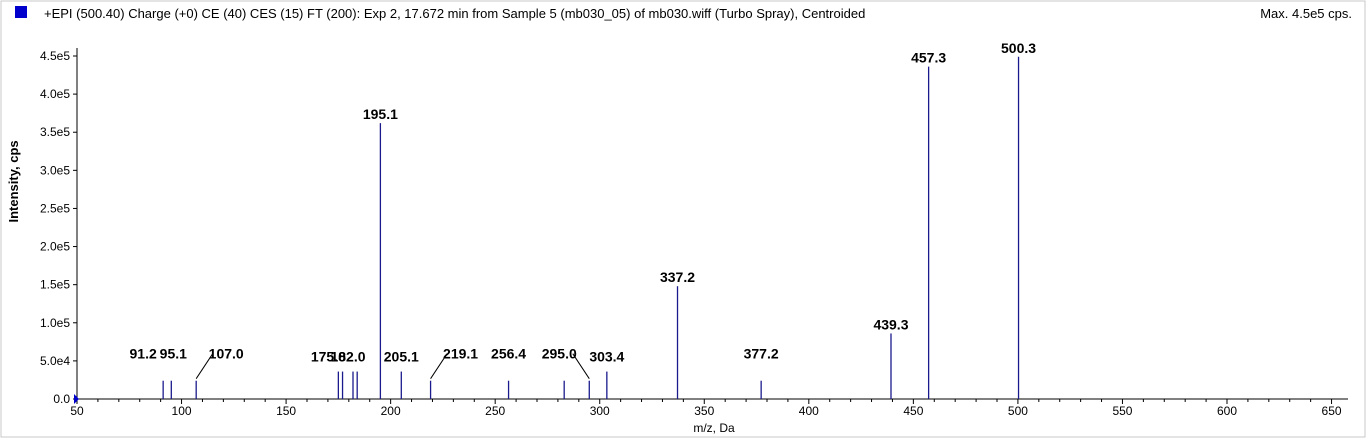 Image resolution: width=1366 pixels, height=438 pixels. I want to click on axis-start-marker, so click(76, 399).